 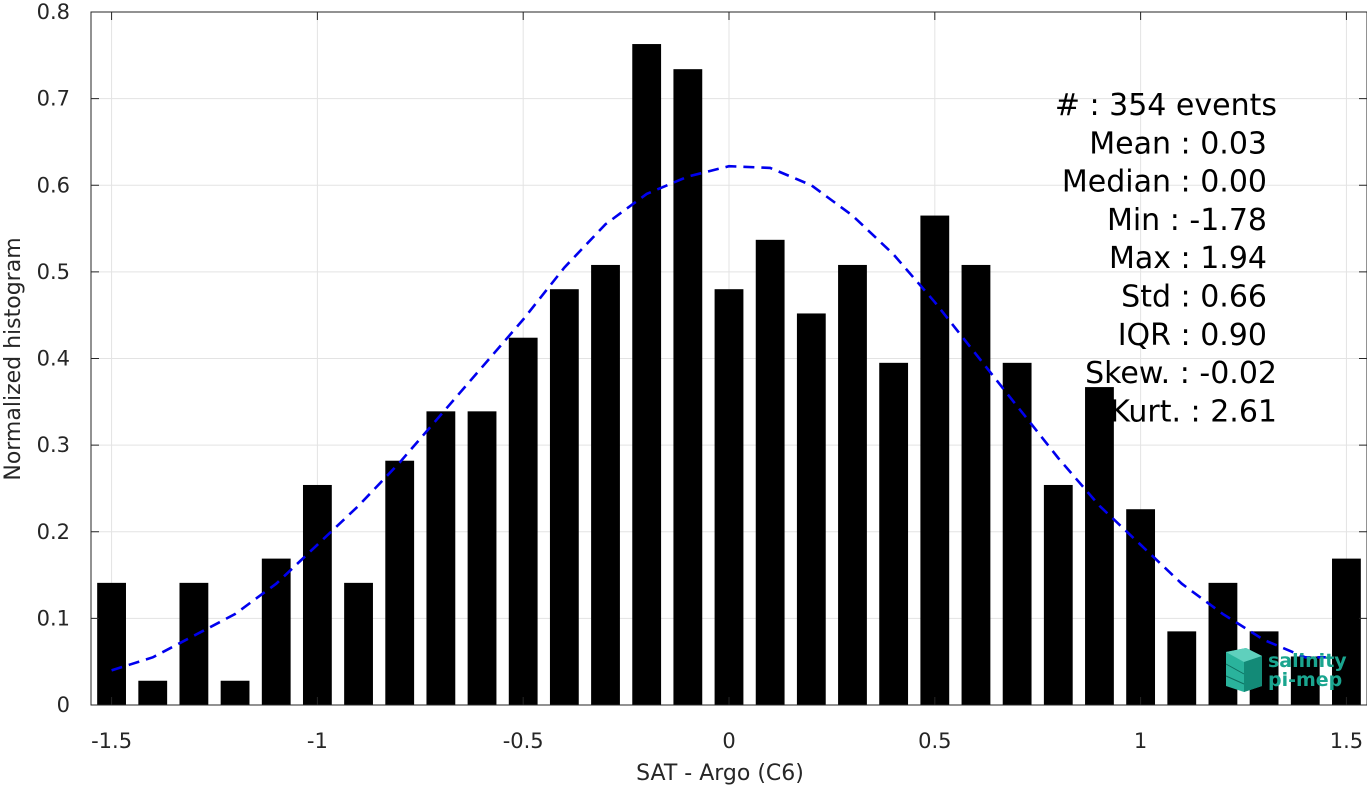 I want to click on x-axis-label: SAT - Argo (C6), so click(x=720, y=773).